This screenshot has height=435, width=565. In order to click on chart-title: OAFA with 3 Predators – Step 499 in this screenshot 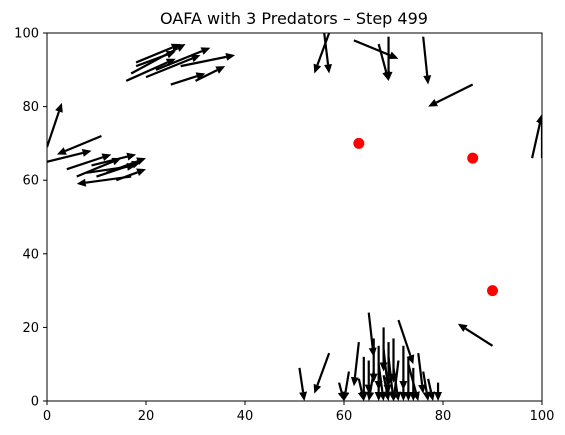, I will do `click(294, 18)`.